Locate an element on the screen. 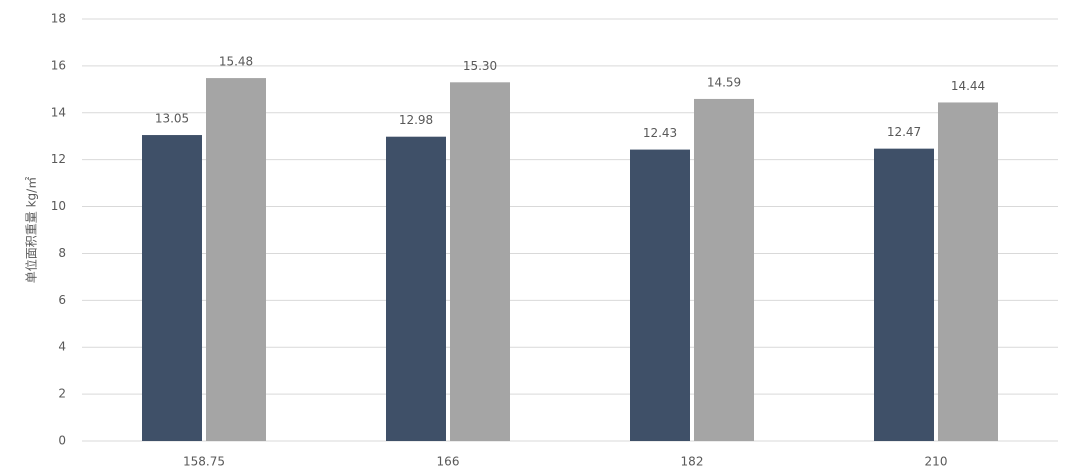 Image resolution: width=1076 pixels, height=469 pixels. x-tick-label: 182 is located at coordinates (692, 462).